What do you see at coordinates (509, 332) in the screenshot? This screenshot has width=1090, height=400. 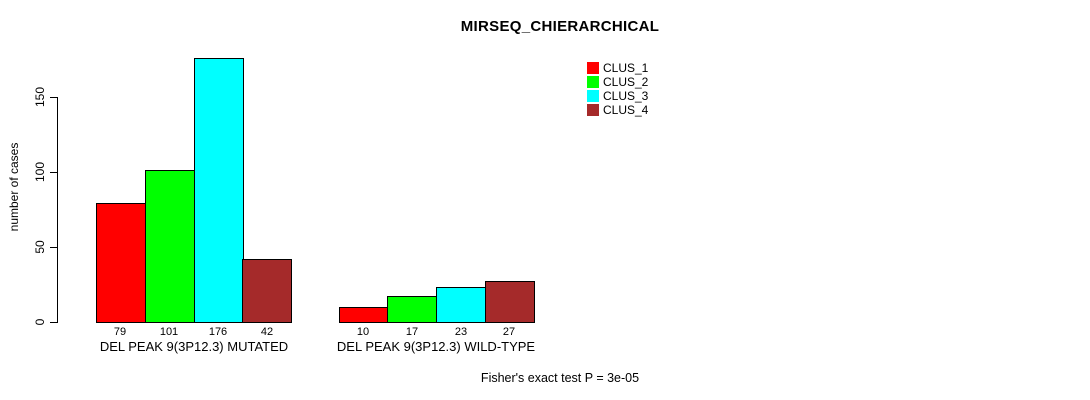 I see `bar-value-clus_4-group2: 27` at bounding box center [509, 332].